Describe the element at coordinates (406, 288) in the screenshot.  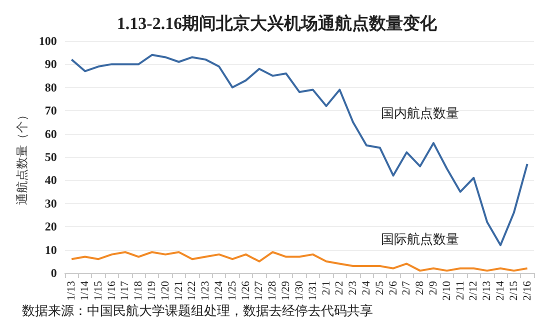
I see `x-tick-label: 2/7` at that location.